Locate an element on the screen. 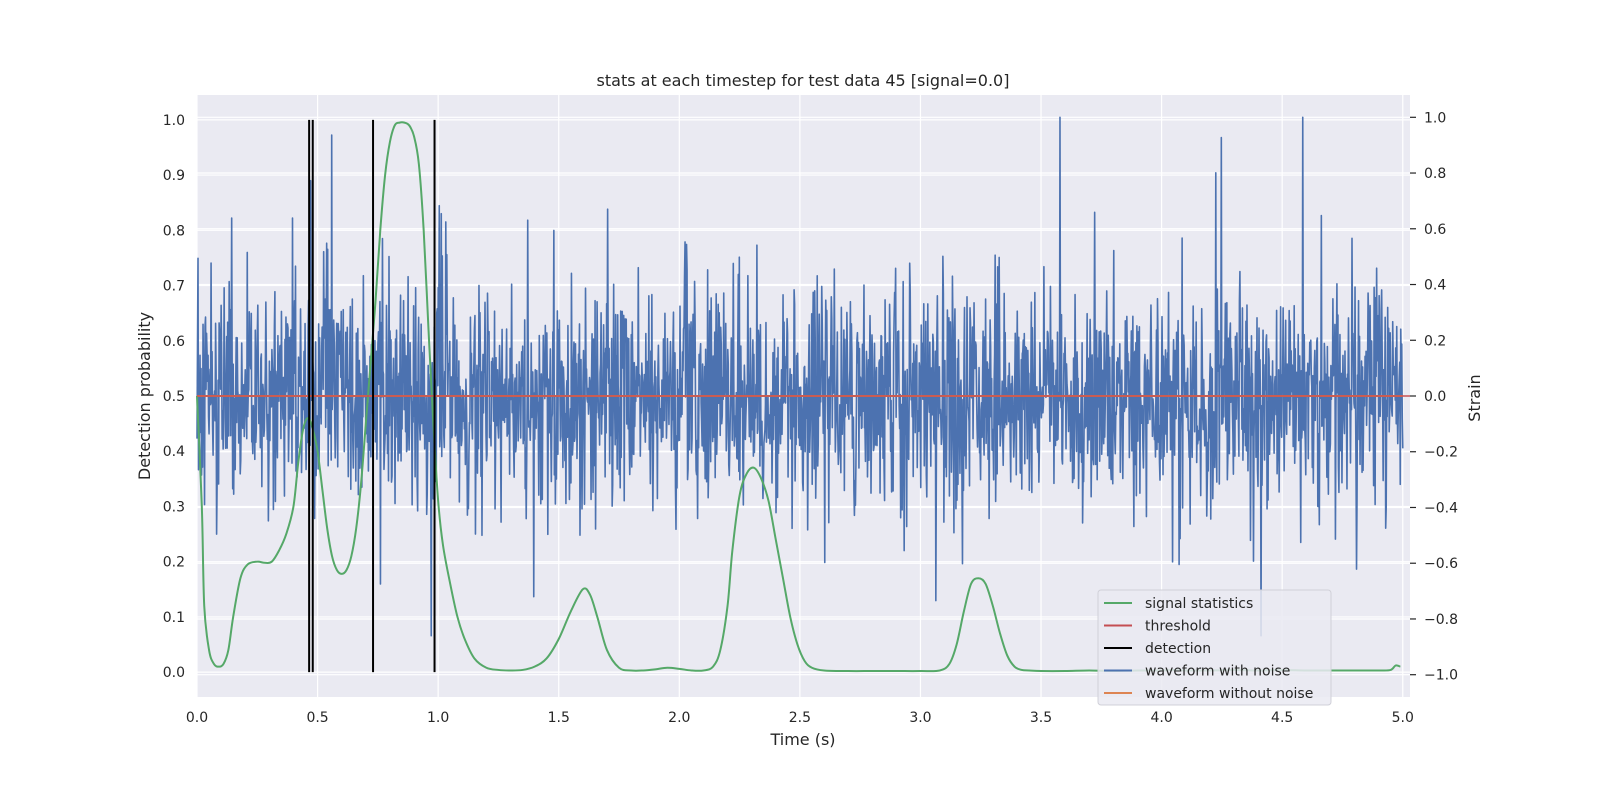  y-tick-label: 0.3 is located at coordinates (174, 507).